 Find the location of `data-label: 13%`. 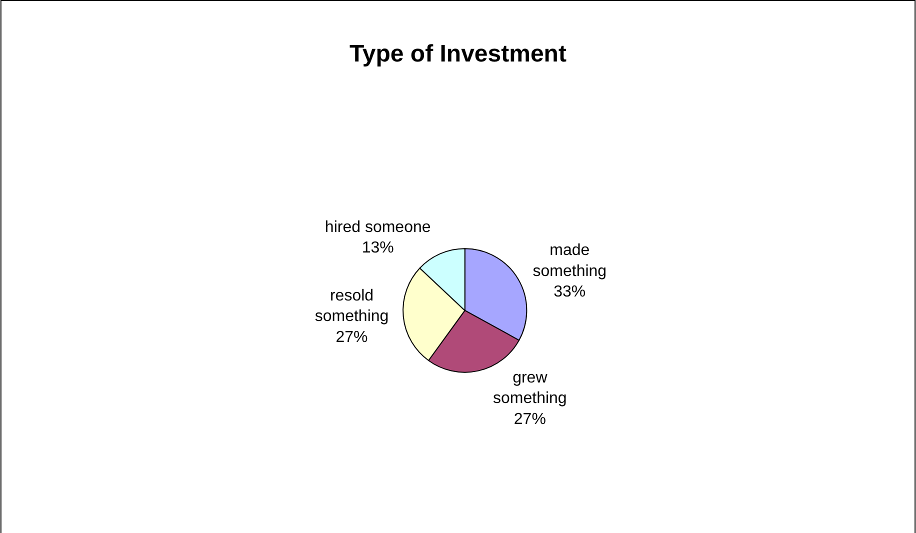

data-label: 13% is located at coordinates (378, 248).